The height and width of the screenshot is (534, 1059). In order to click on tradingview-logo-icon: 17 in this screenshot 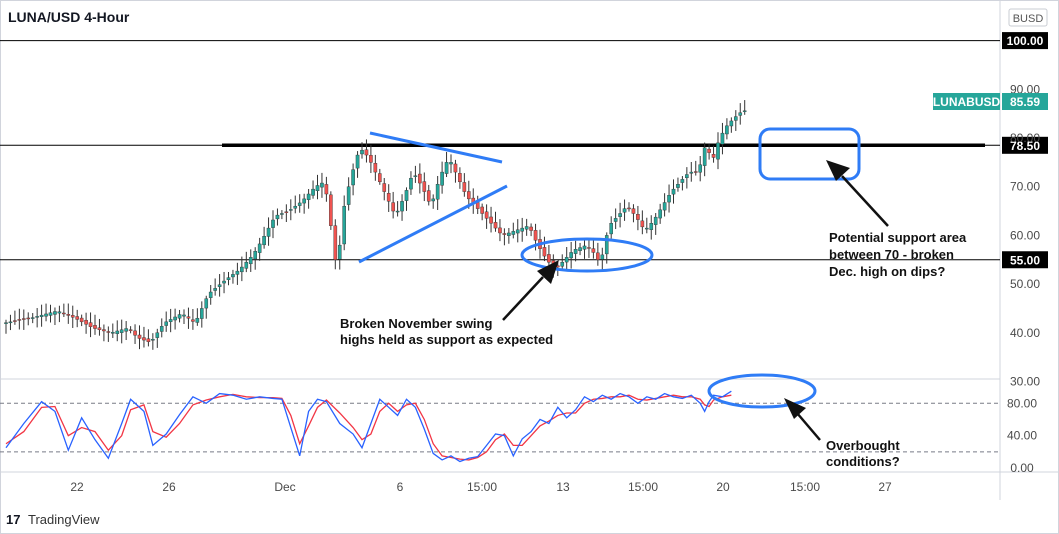, I will do `click(13, 519)`.